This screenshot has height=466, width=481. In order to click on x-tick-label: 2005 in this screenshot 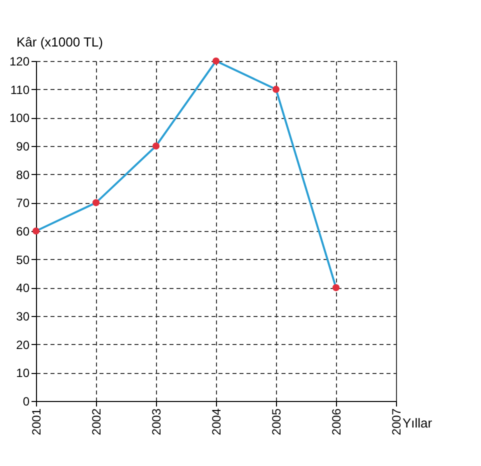, I will do `click(277, 422)`.